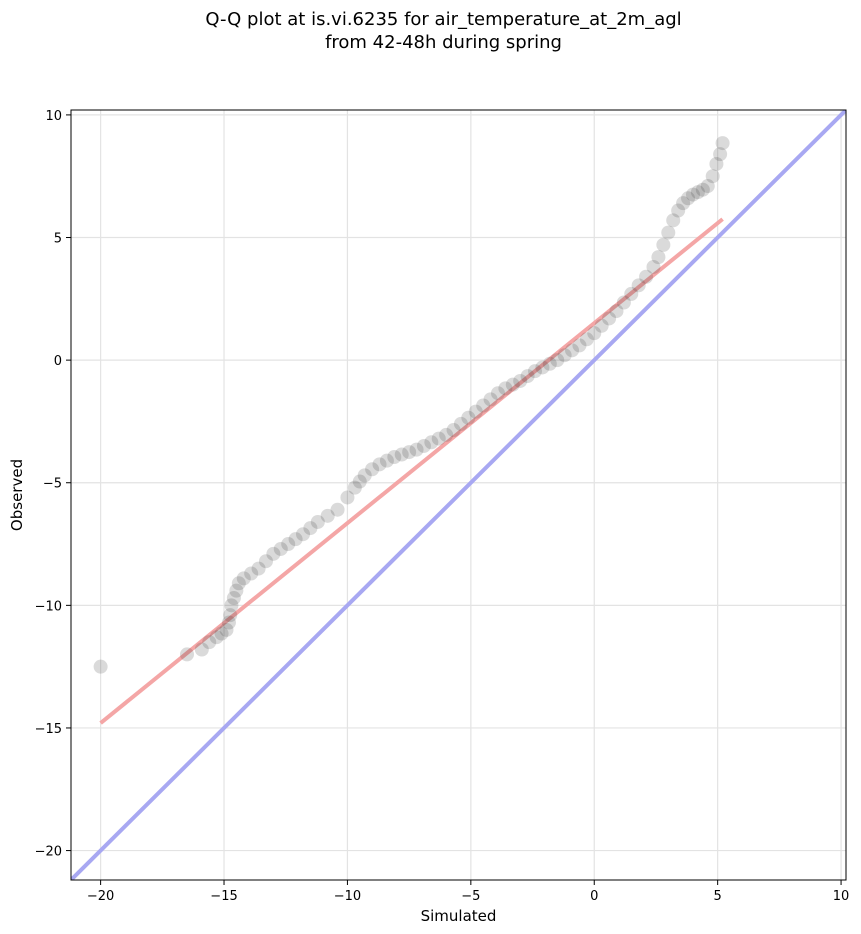 The image size is (861, 934). Describe the element at coordinates (17, 495) in the screenshot. I see `y-axis-label: Observed` at that location.